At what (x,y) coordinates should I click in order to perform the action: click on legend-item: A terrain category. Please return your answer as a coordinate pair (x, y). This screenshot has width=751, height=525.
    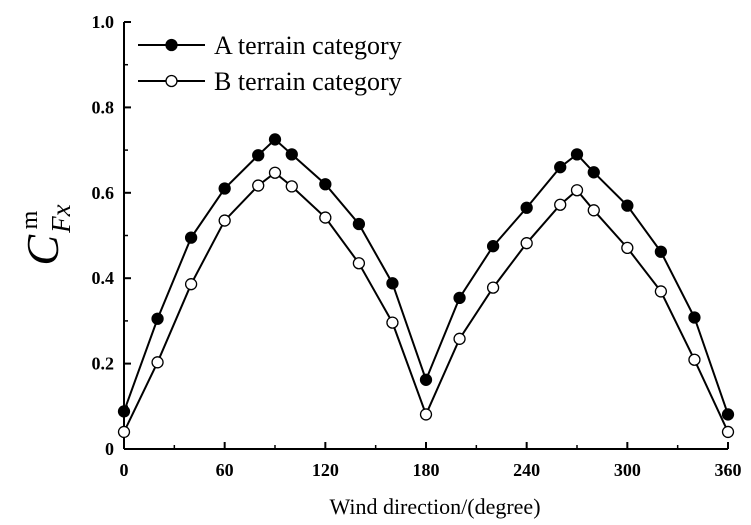
    Looking at the image, I should click on (270, 45).